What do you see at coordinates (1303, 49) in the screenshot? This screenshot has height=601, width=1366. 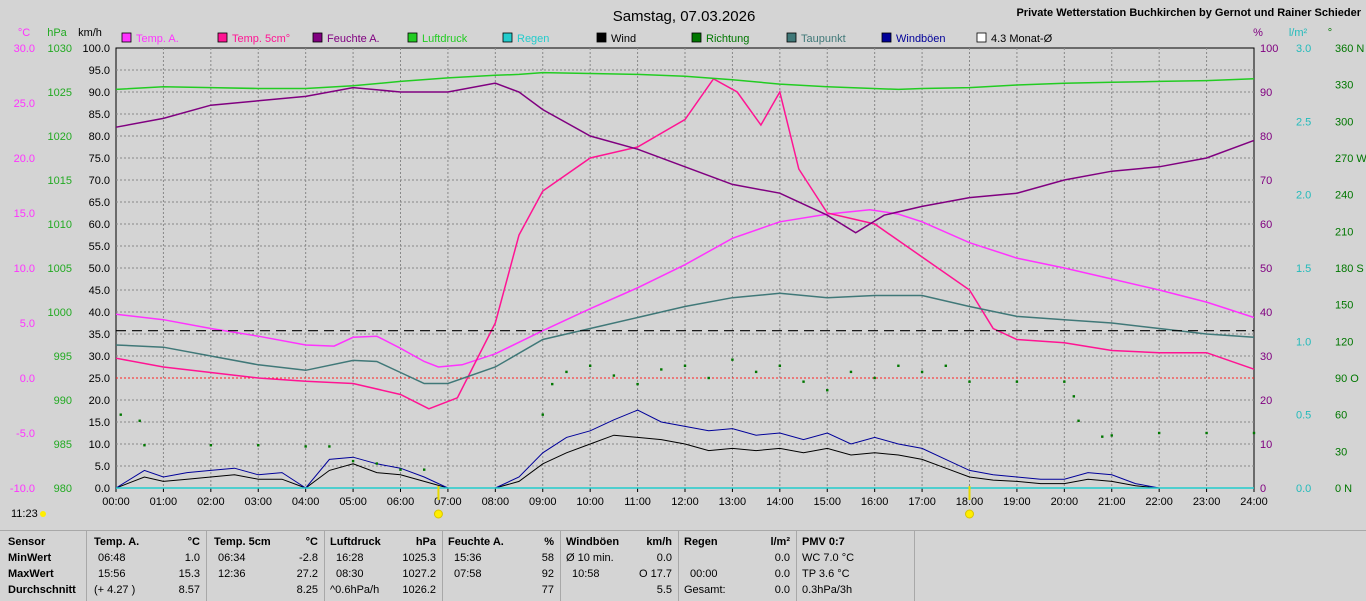 I see `rain-tick-label: 3.0` at bounding box center [1303, 49].